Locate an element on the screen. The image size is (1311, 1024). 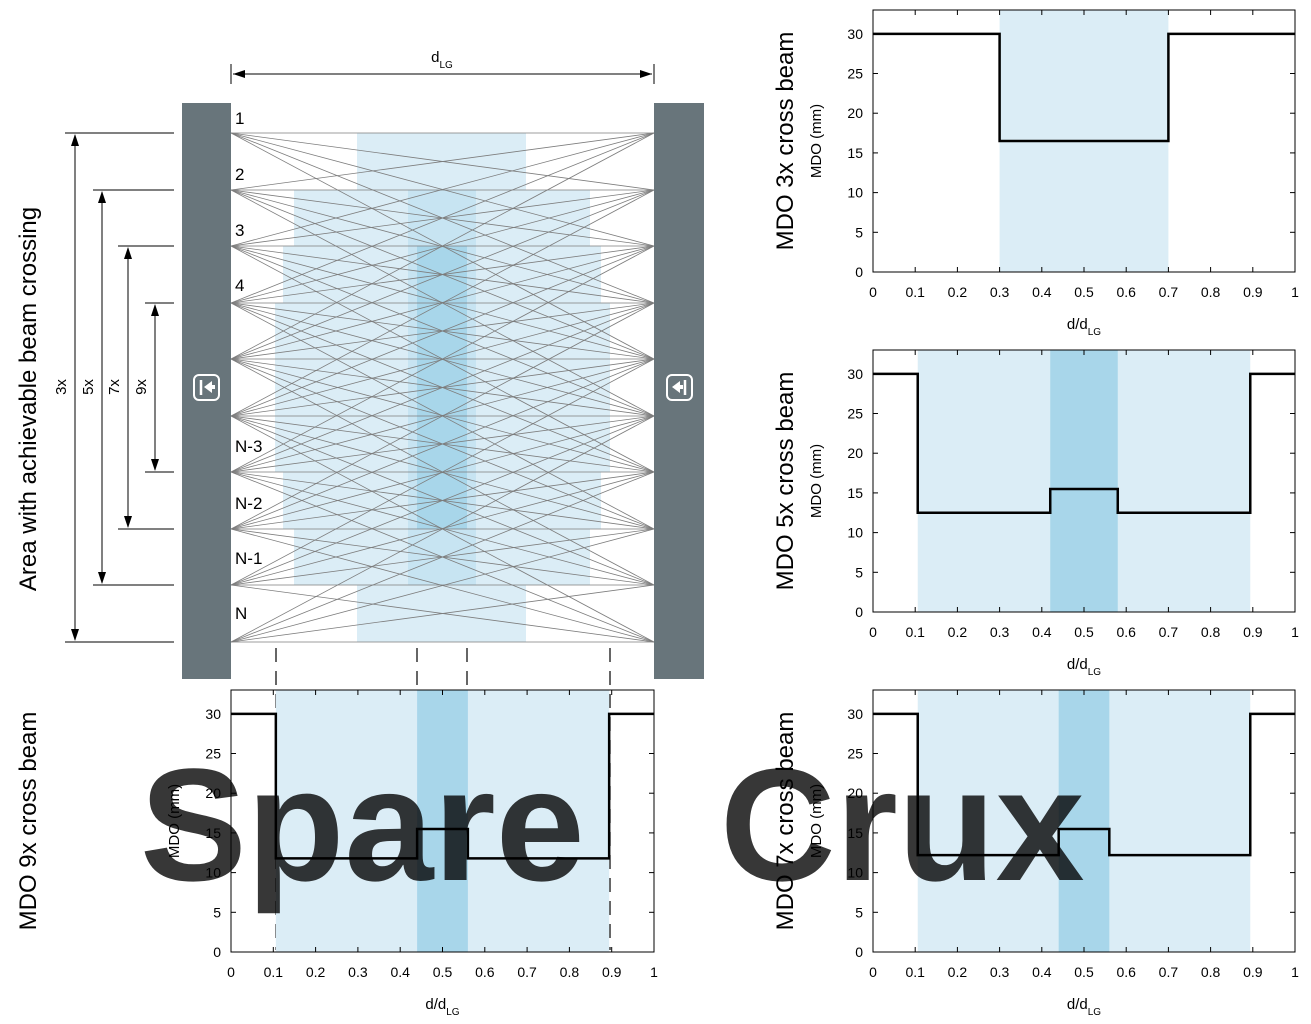
watermark-part2: Crux is located at coordinates (902, 824).